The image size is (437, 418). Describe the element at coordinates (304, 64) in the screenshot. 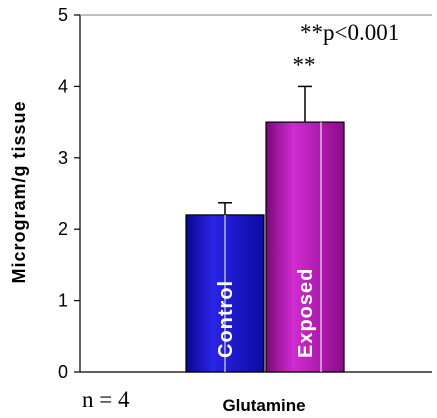

I see `significance-marker: **` at that location.